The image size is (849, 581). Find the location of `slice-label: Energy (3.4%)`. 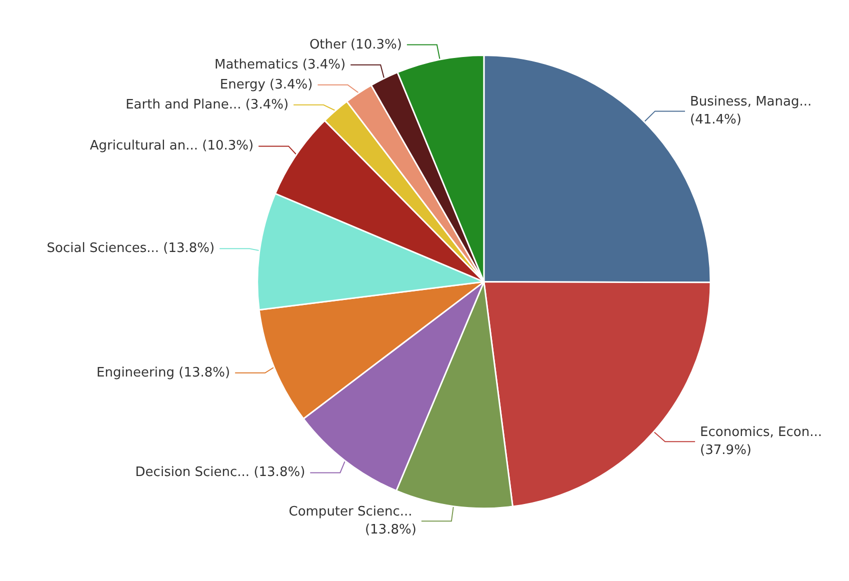

slice-label: Energy (3.4%) is located at coordinates (266, 84).